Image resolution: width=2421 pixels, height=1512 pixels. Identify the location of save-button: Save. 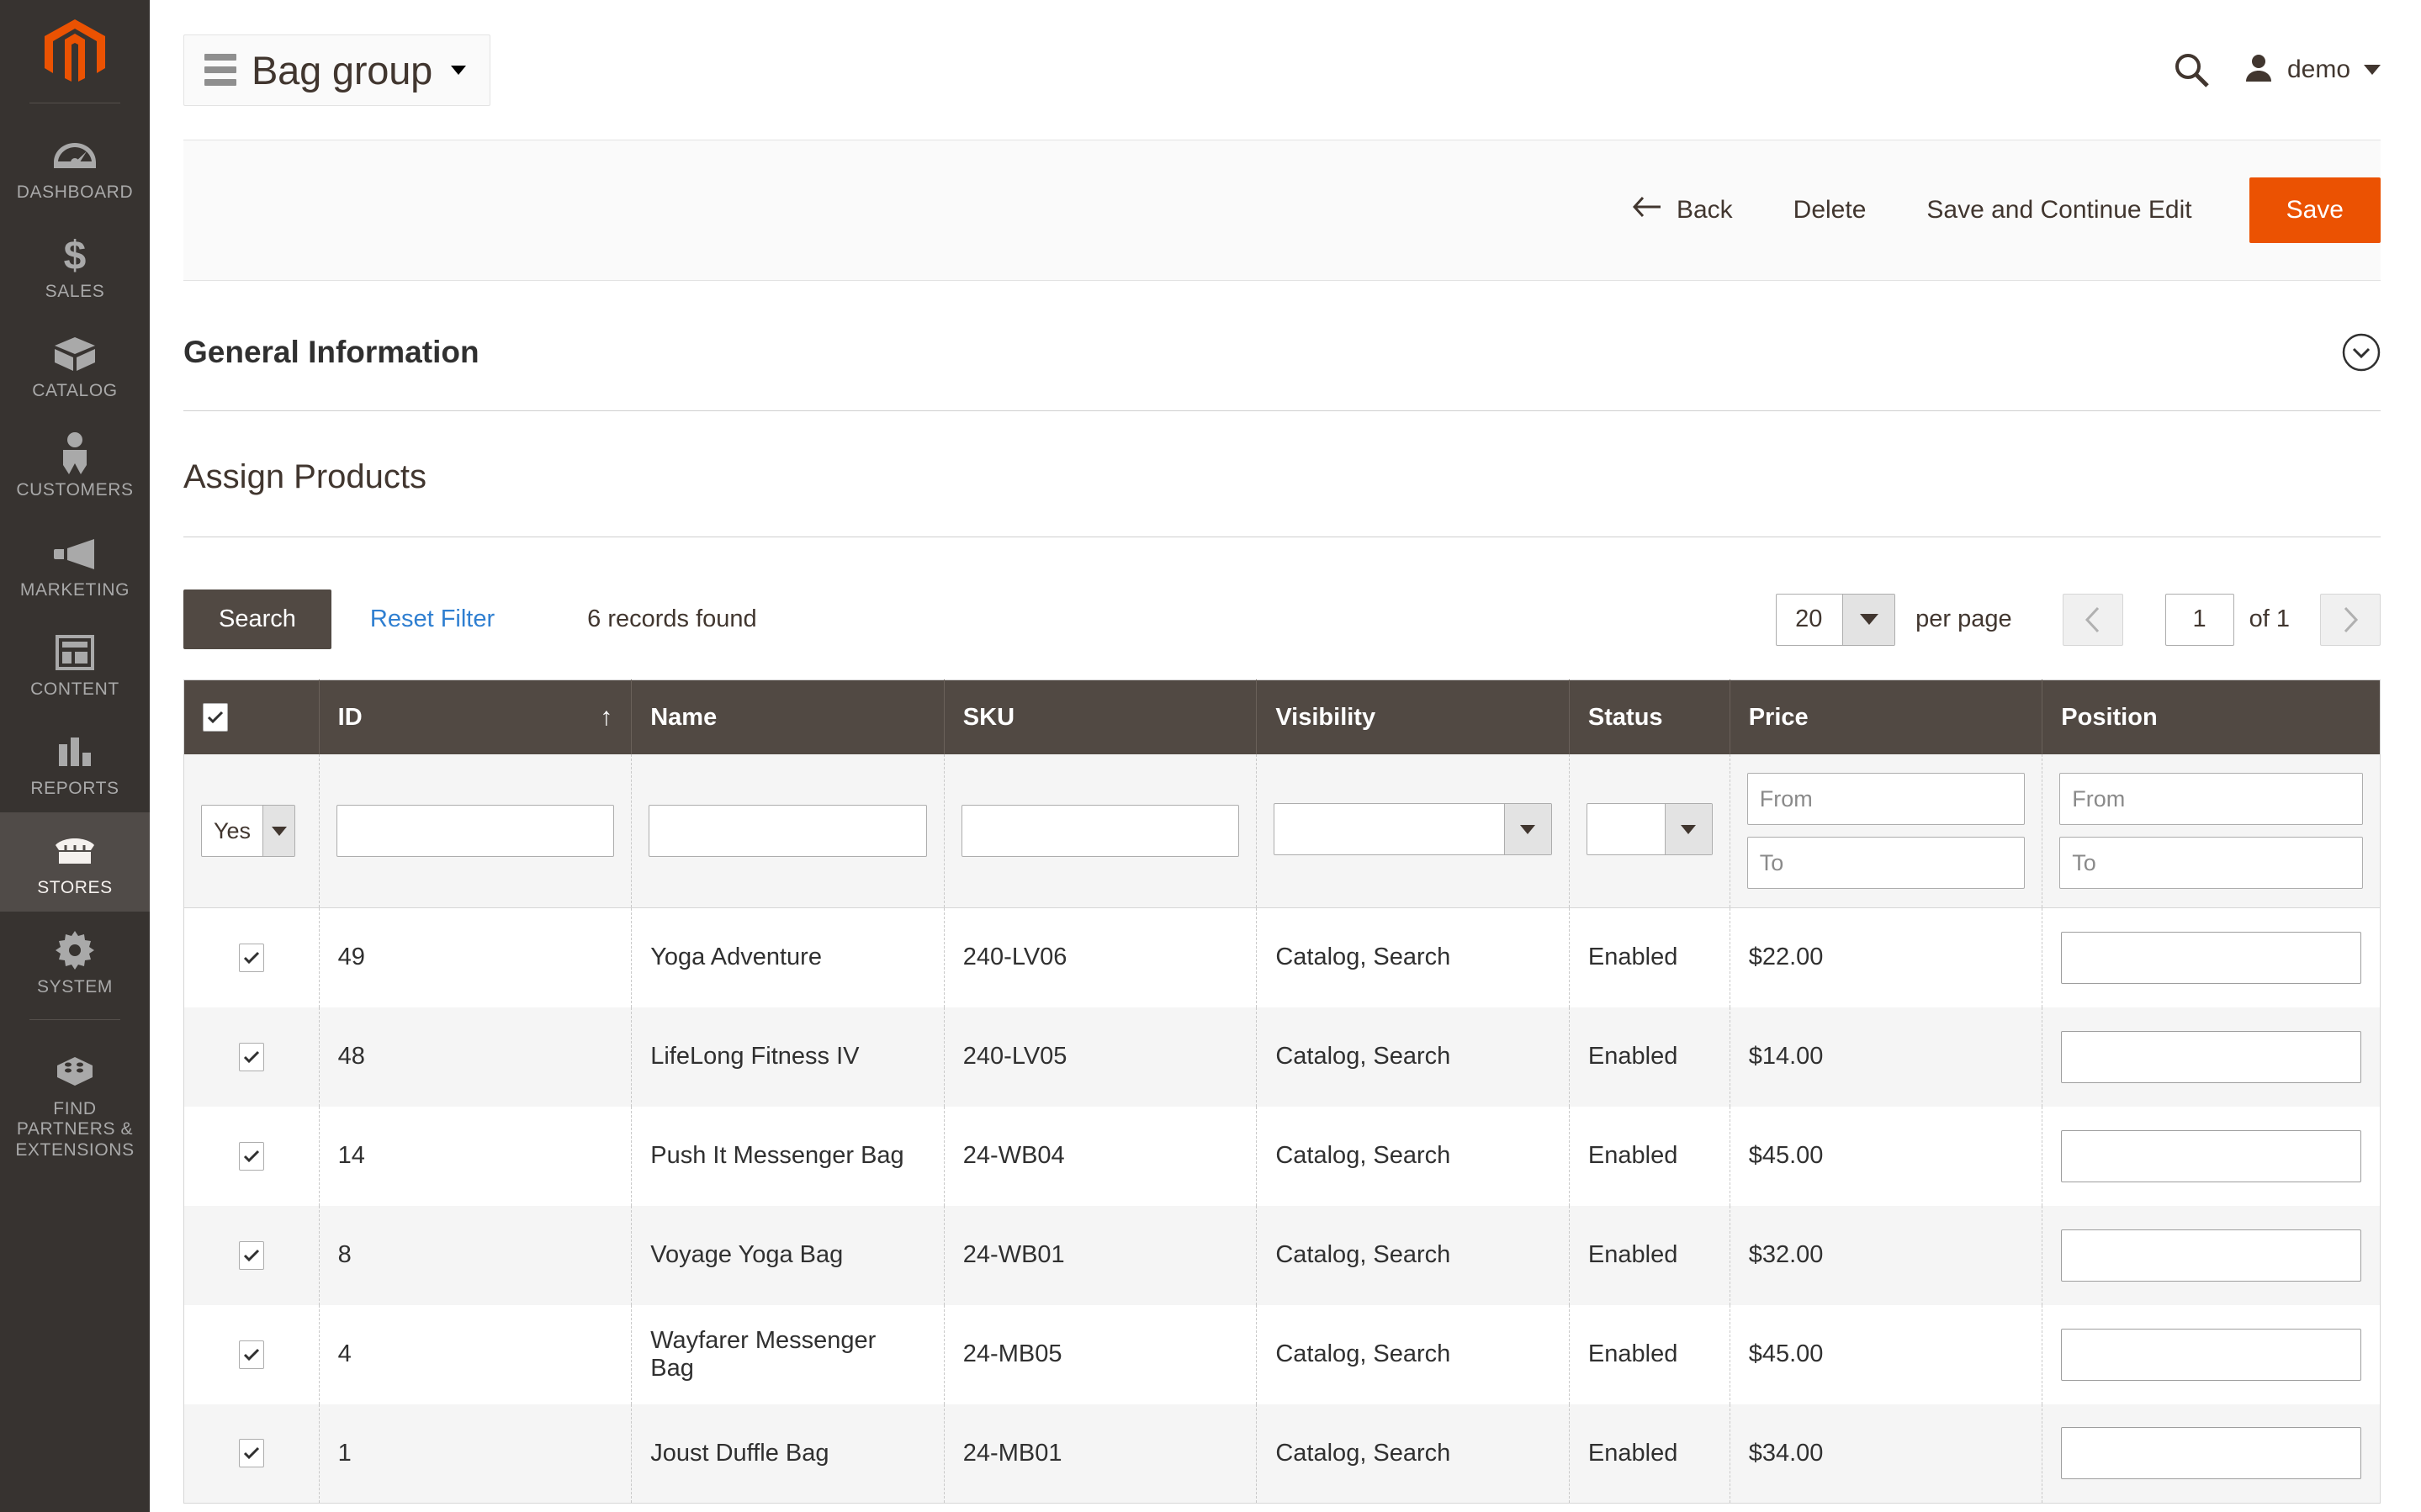
(2315, 210).